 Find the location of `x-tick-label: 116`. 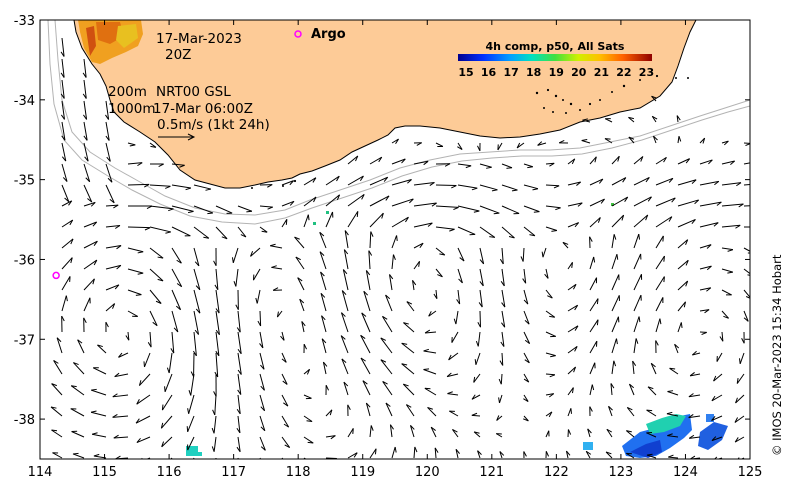

x-tick-label: 116 is located at coordinates (169, 472).